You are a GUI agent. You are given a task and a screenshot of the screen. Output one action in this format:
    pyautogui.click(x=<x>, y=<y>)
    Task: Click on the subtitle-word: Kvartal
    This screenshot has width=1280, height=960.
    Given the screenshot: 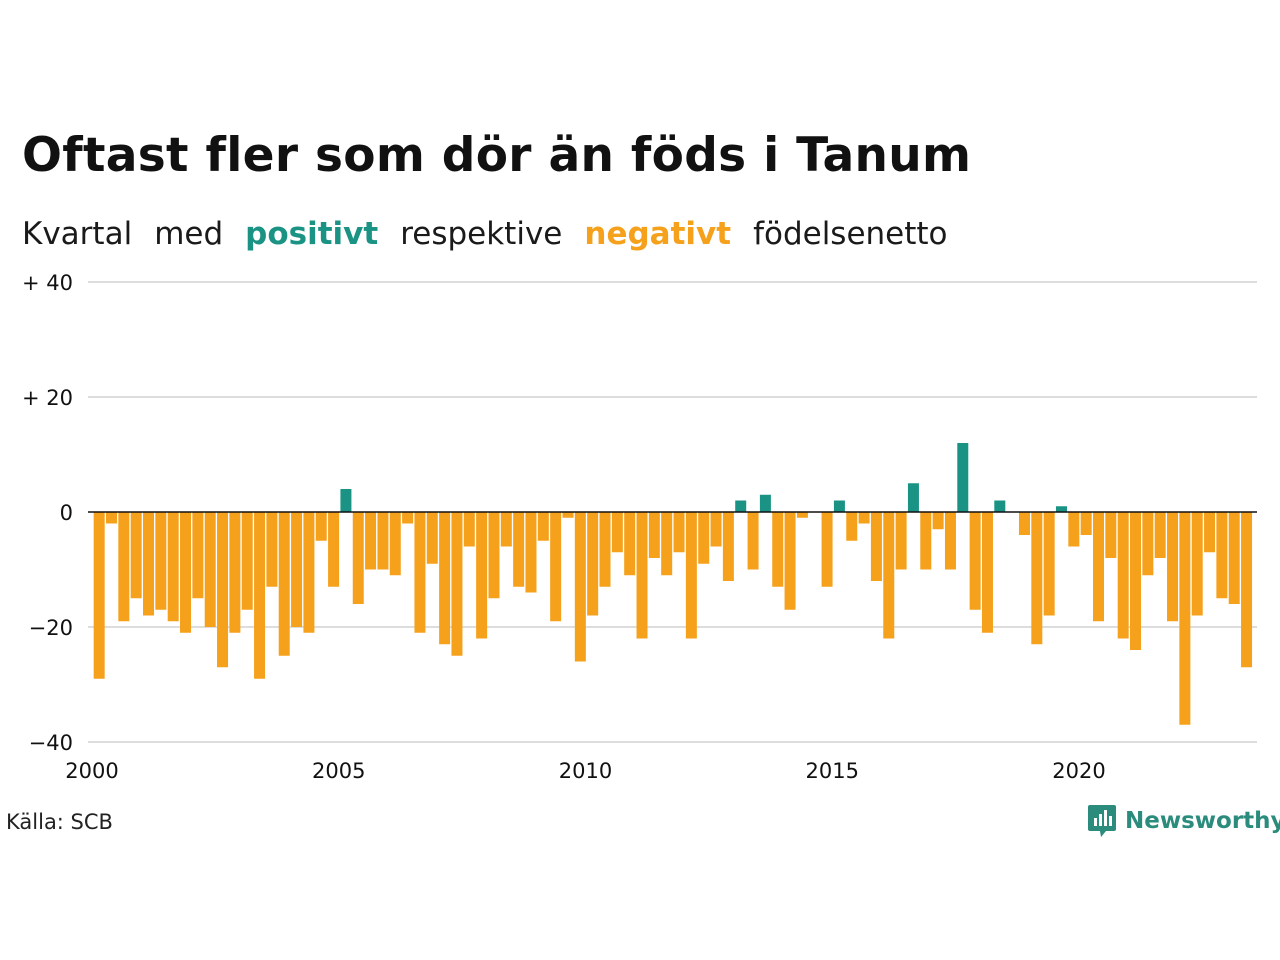 What is the action you would take?
    pyautogui.click(x=77, y=234)
    